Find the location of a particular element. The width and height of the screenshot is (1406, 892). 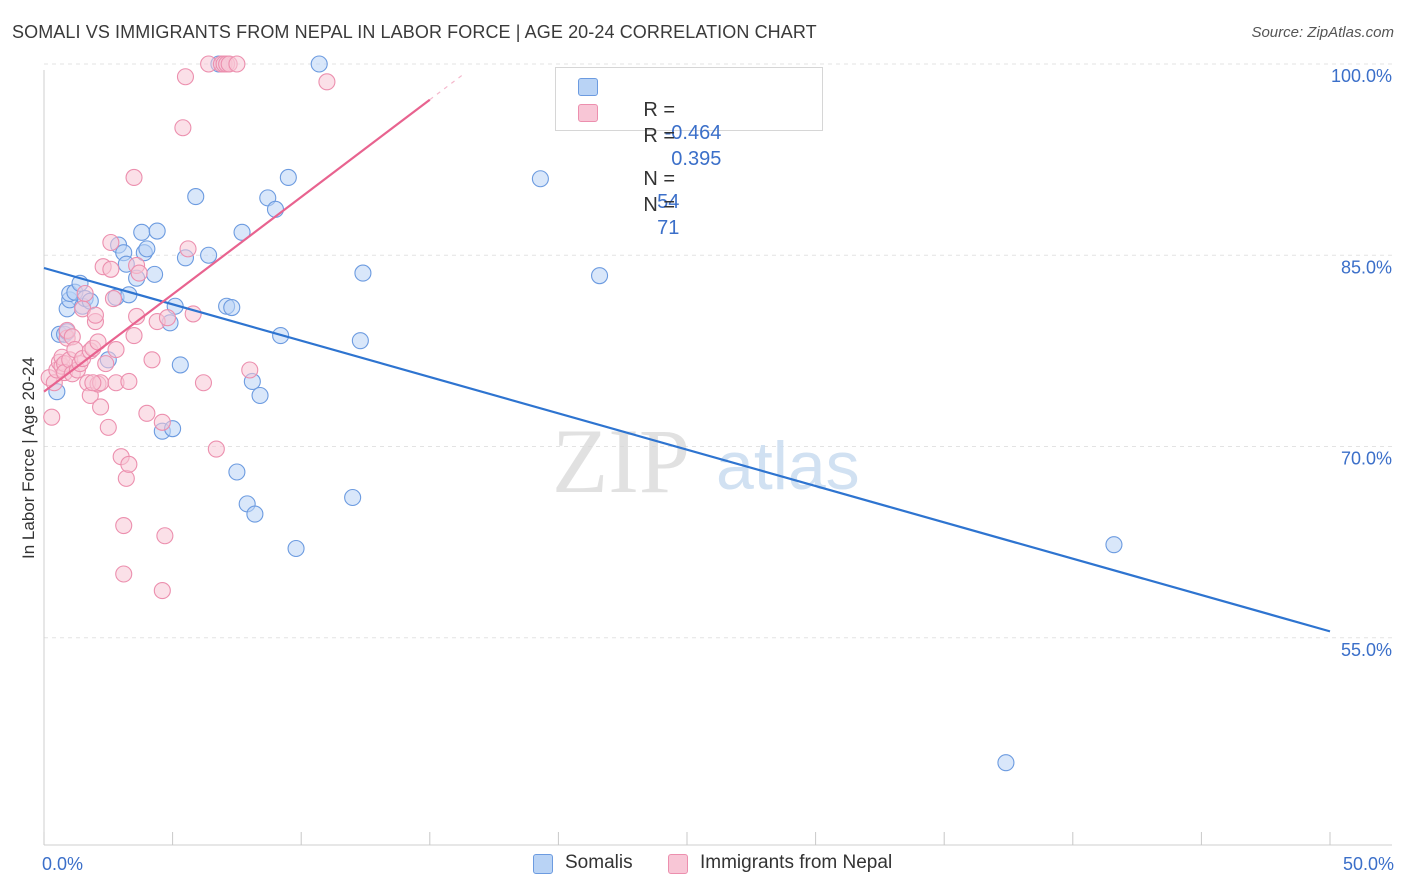

y-tick-label: 100.0% is located at coordinates (1361, 76).